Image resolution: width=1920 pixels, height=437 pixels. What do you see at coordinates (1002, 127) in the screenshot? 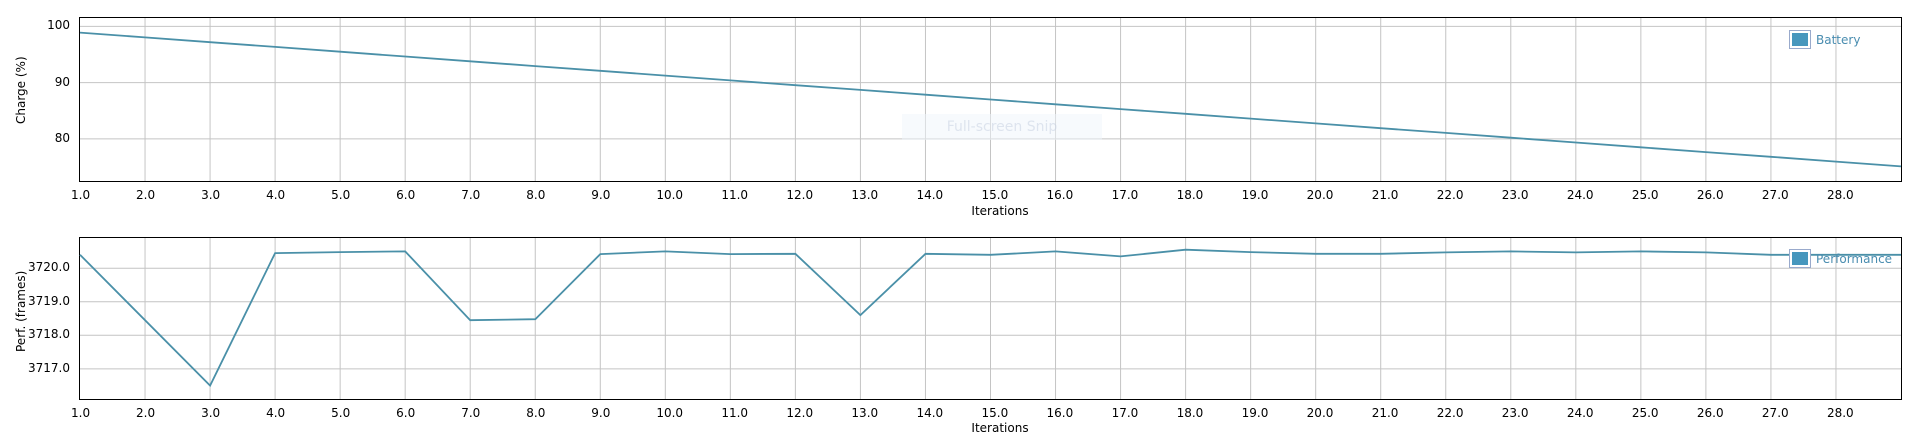
I see `snip-overlay: Full-screen Snip` at bounding box center [1002, 127].